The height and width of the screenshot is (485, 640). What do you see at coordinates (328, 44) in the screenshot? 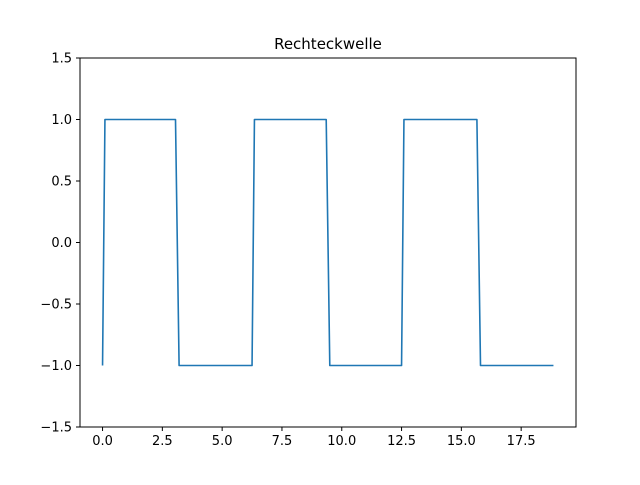
I see `chart-title: Rechteckwelle` at bounding box center [328, 44].